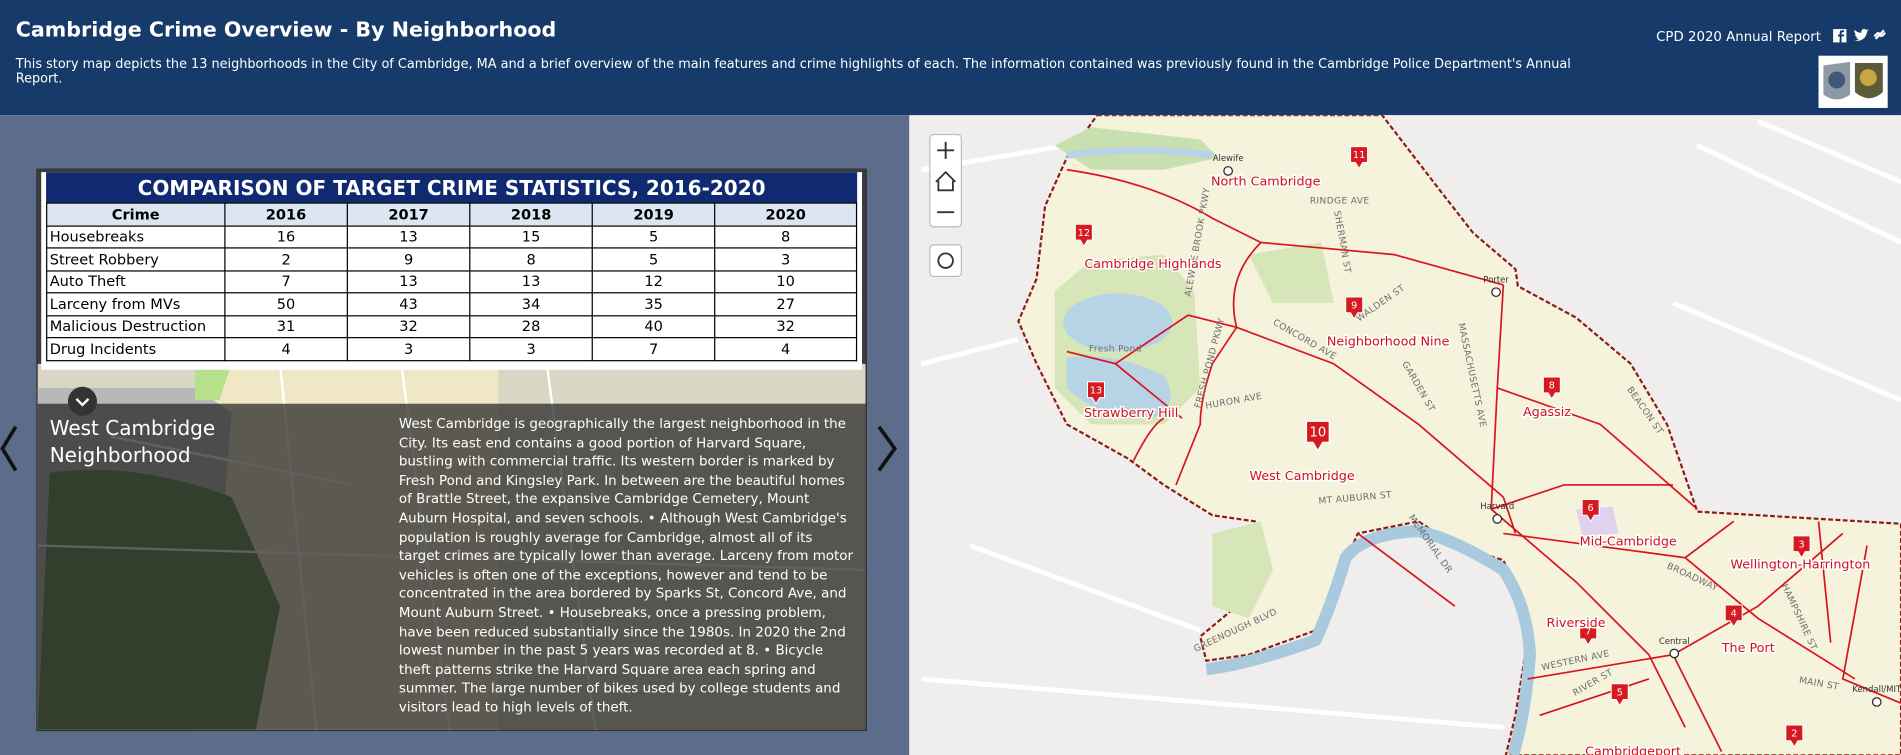 This screenshot has width=1901, height=755. I want to click on column-header: 2019, so click(653, 214).